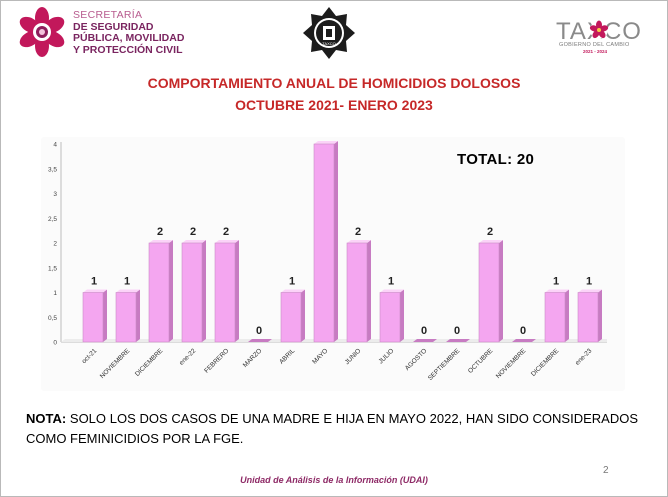 The image size is (668, 497). Describe the element at coordinates (55, 194) in the screenshot. I see `y-tick-label: 3` at that location.